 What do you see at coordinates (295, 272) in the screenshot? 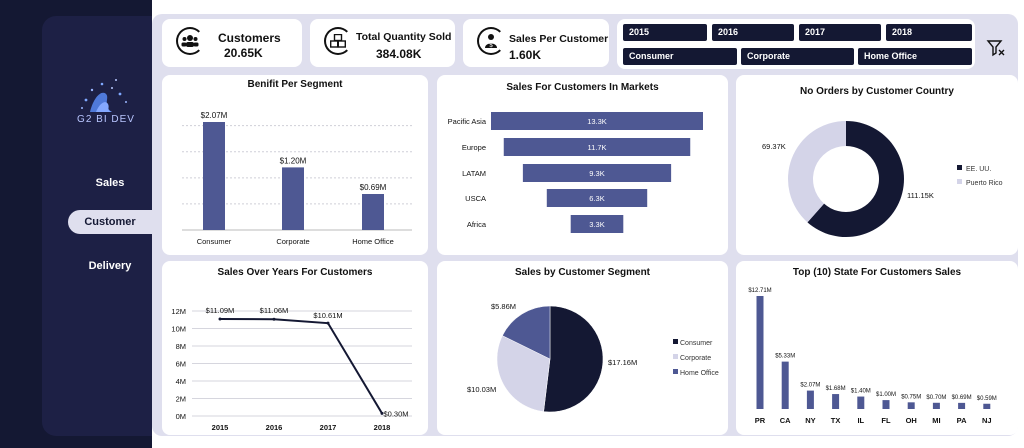
I see `chart-title: Sales Over Years For Customers` at bounding box center [295, 272].